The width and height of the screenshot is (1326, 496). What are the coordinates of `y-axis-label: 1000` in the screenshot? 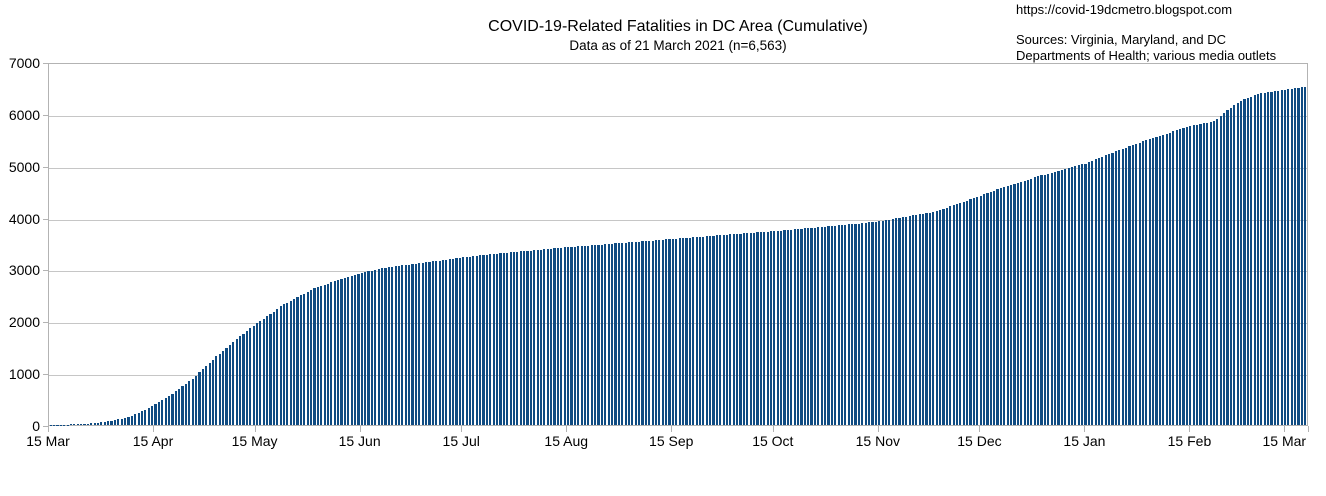 It's located at (24, 374).